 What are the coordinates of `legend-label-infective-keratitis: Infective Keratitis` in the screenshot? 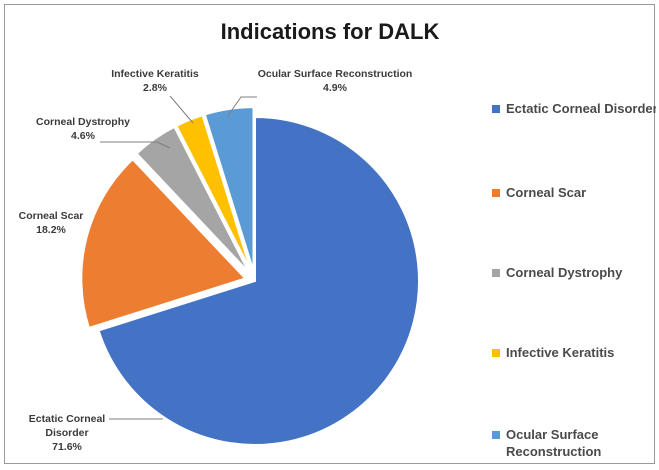 It's located at (560, 352).